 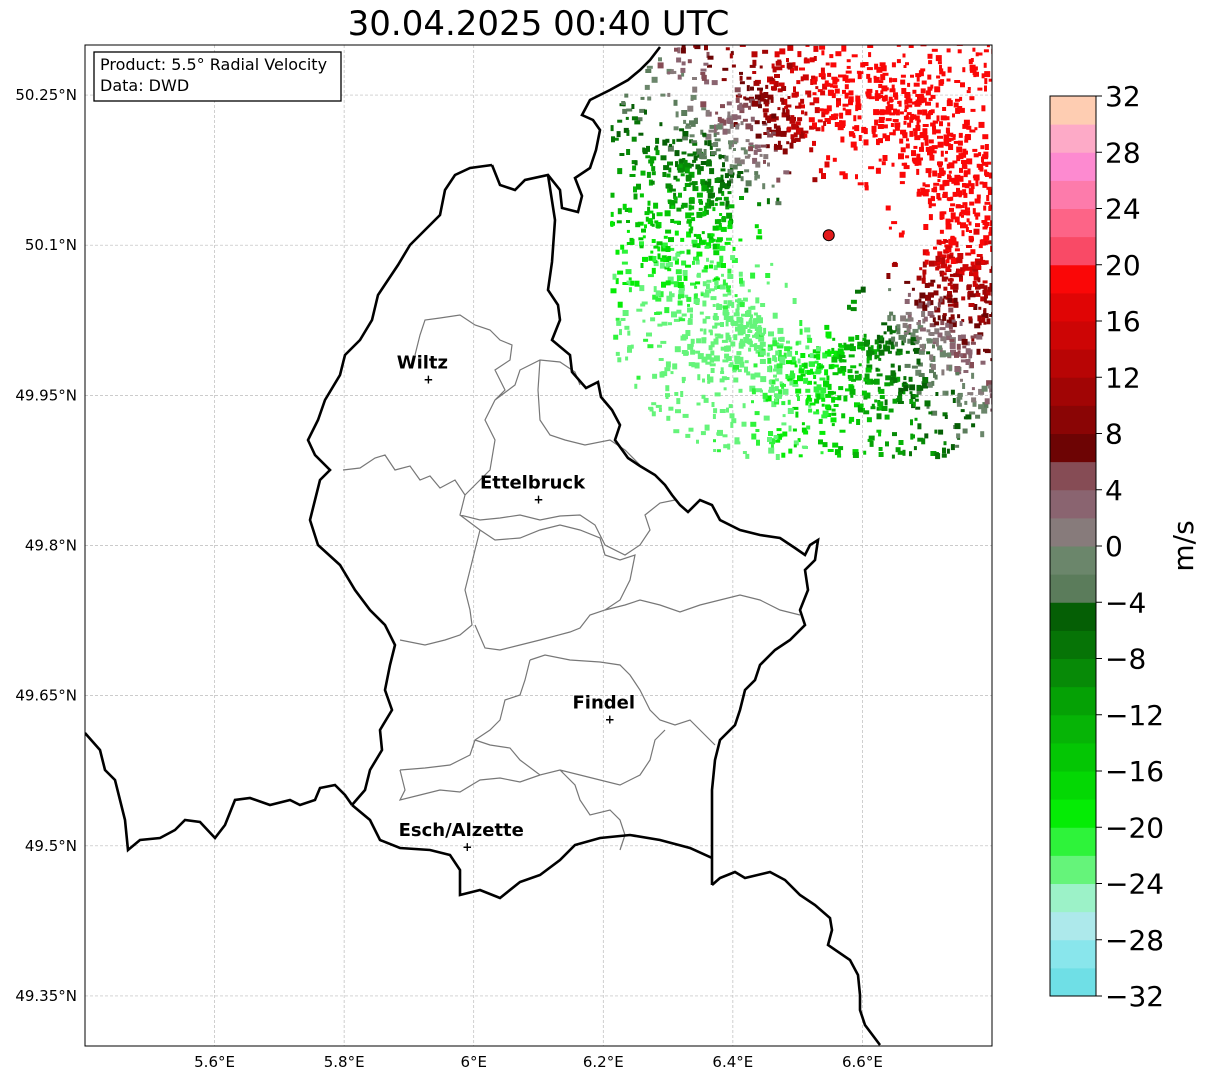 I want to click on city-label: Wiltz, so click(x=422, y=362).